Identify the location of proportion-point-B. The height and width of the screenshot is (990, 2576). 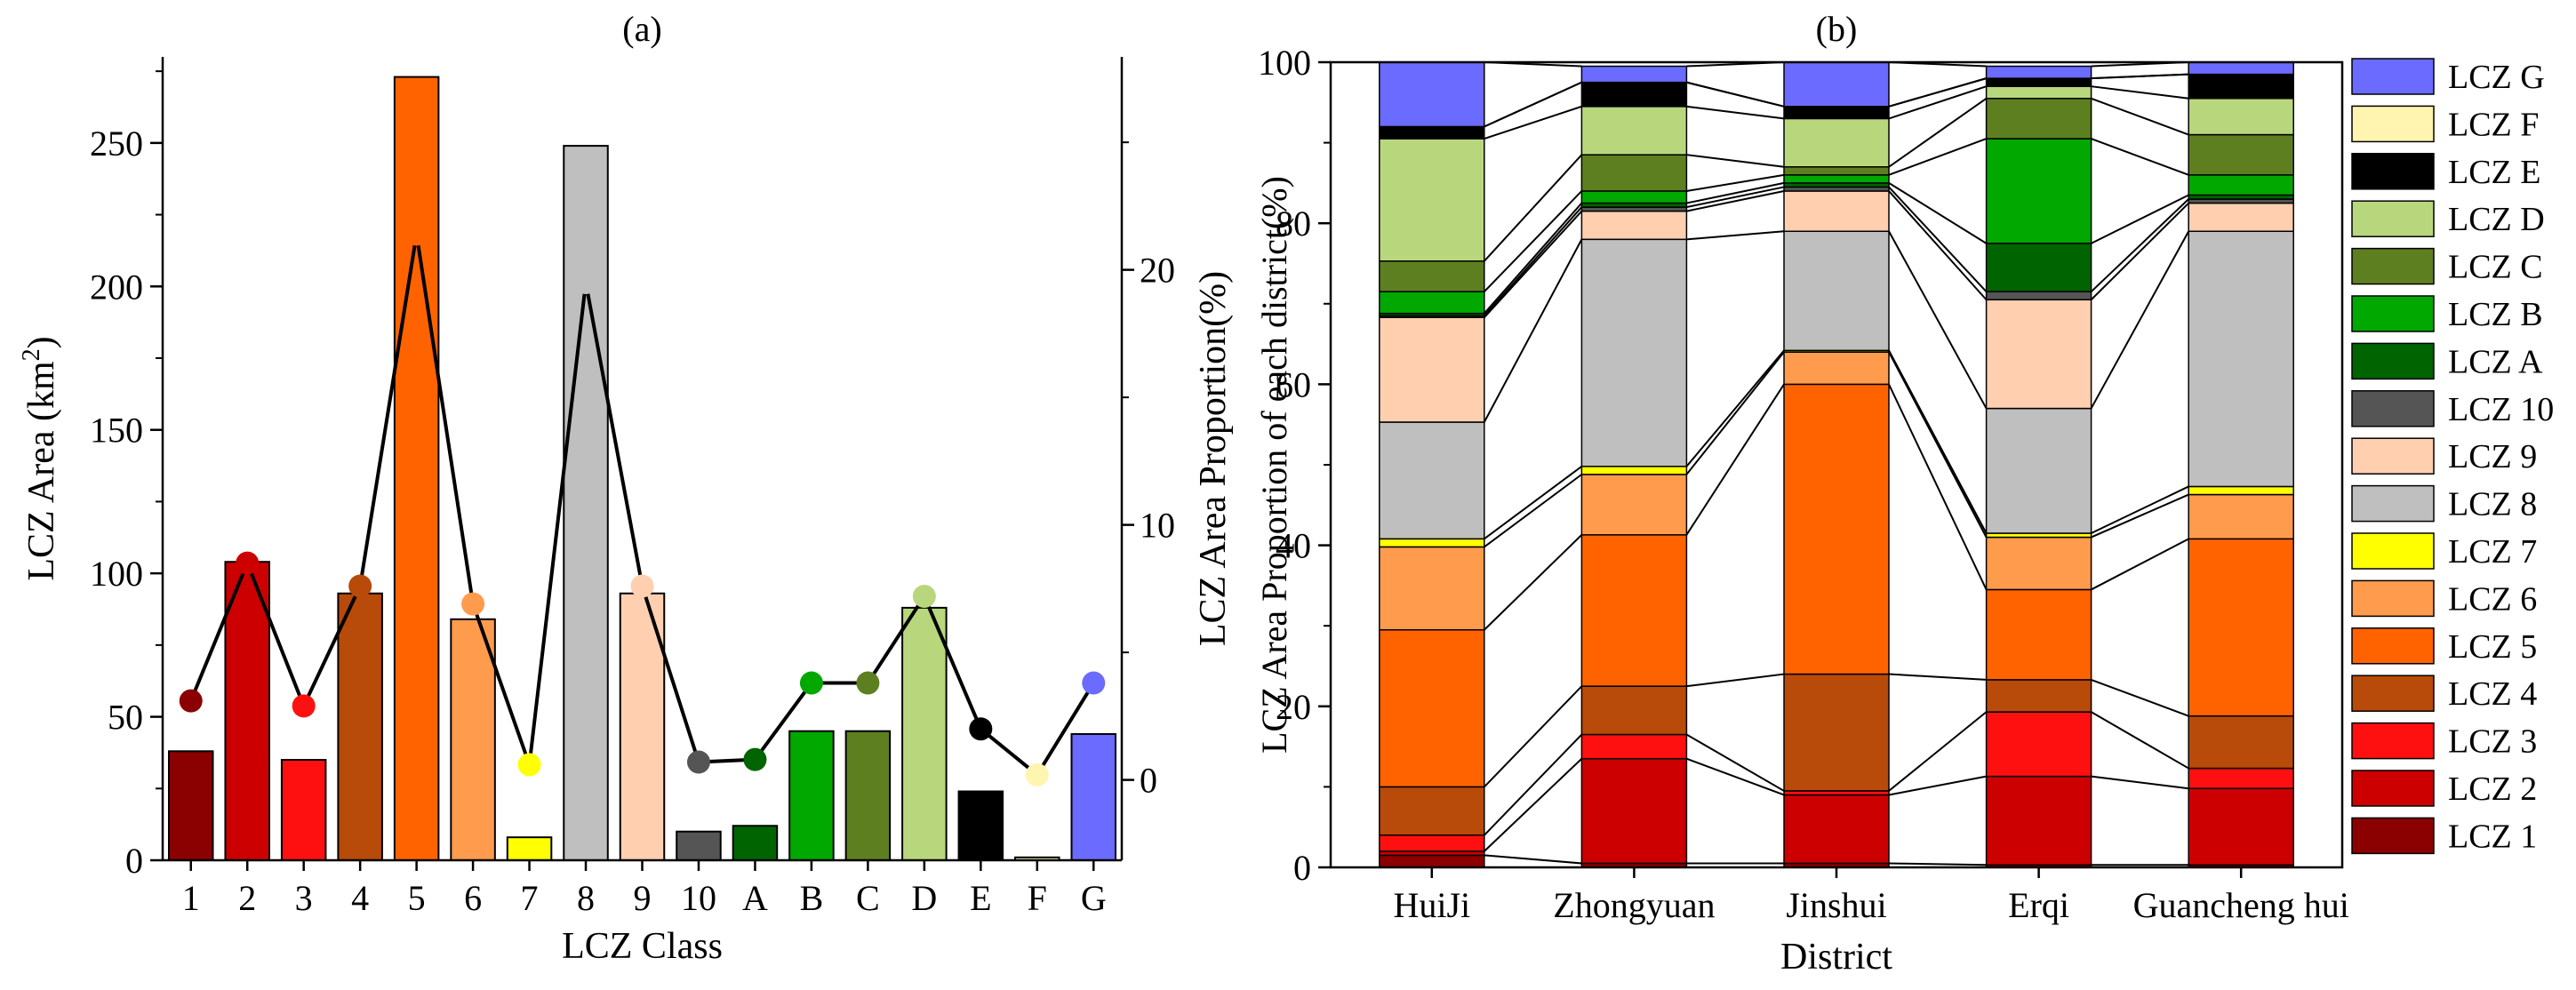
(811, 683).